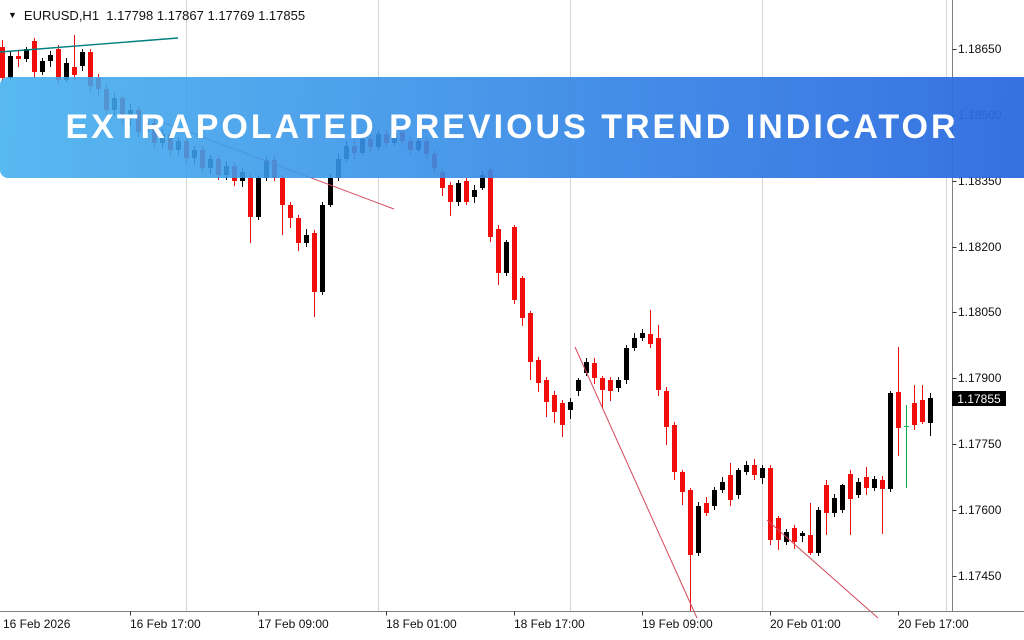 The height and width of the screenshot is (640, 1024). I want to click on price-axis-label: 1.18050, so click(980, 312).